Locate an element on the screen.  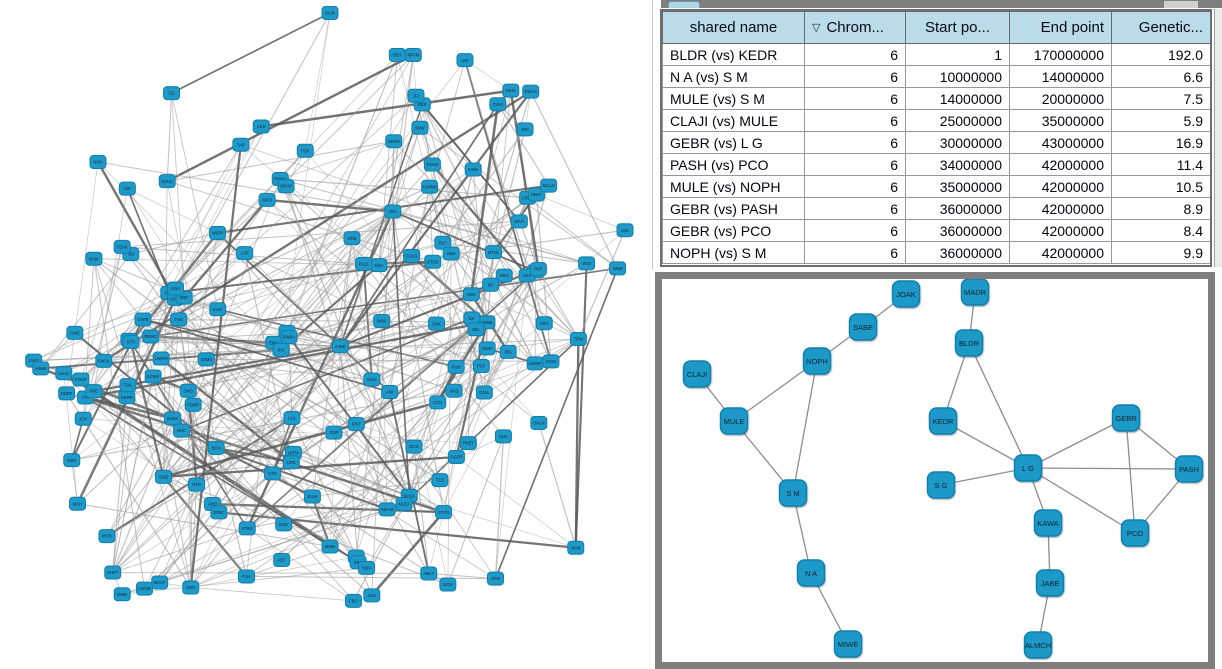
network-node: JPW is located at coordinates (496, 578).